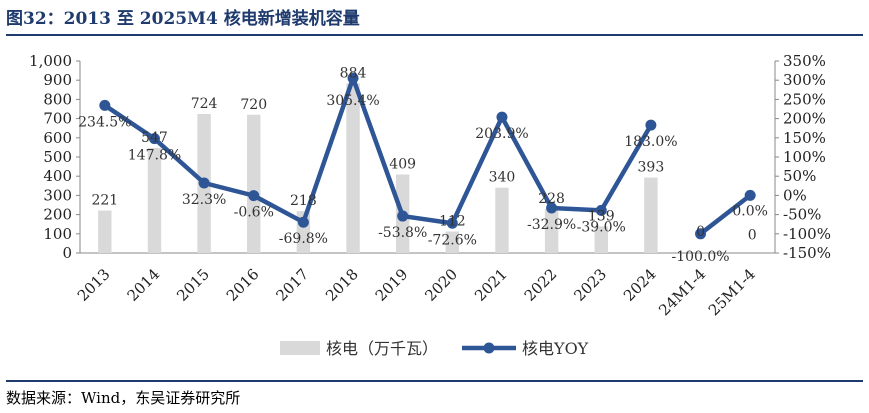 The width and height of the screenshot is (869, 413). I want to click on right-tick-label: 200%, so click(804, 119).